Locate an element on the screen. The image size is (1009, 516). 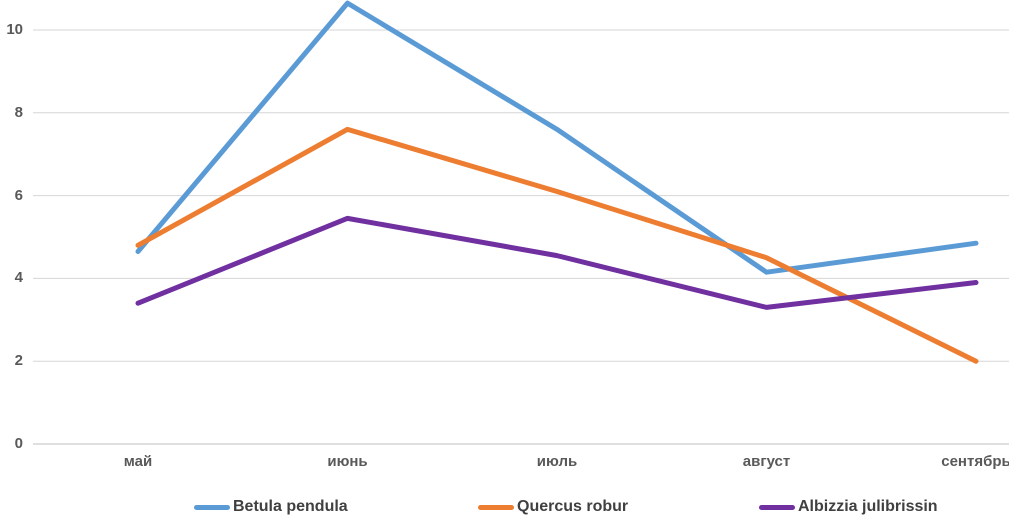
y-axis-tick-label: 4 is located at coordinates (18, 278).